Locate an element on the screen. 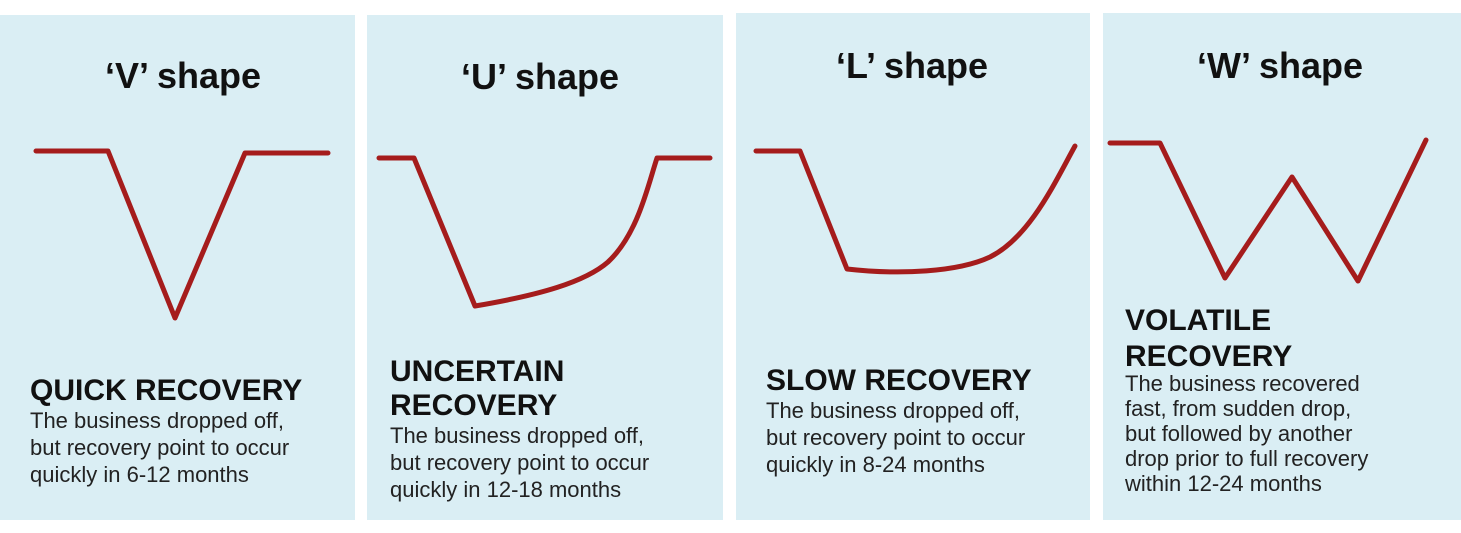 The height and width of the screenshot is (533, 1461). panel-title: ‘W’ shape is located at coordinates (1280, 65).